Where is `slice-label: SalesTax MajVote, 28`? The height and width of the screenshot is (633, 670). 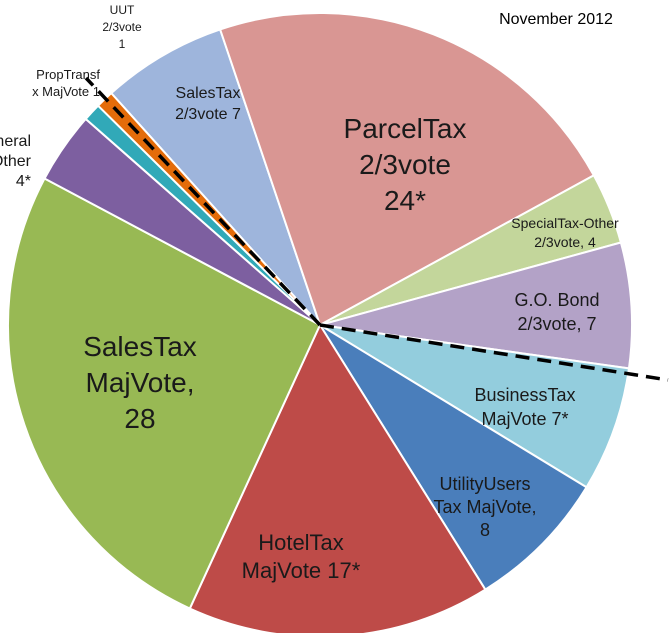 slice-label: SalesTax MajVote, 28 is located at coordinates (140, 382).